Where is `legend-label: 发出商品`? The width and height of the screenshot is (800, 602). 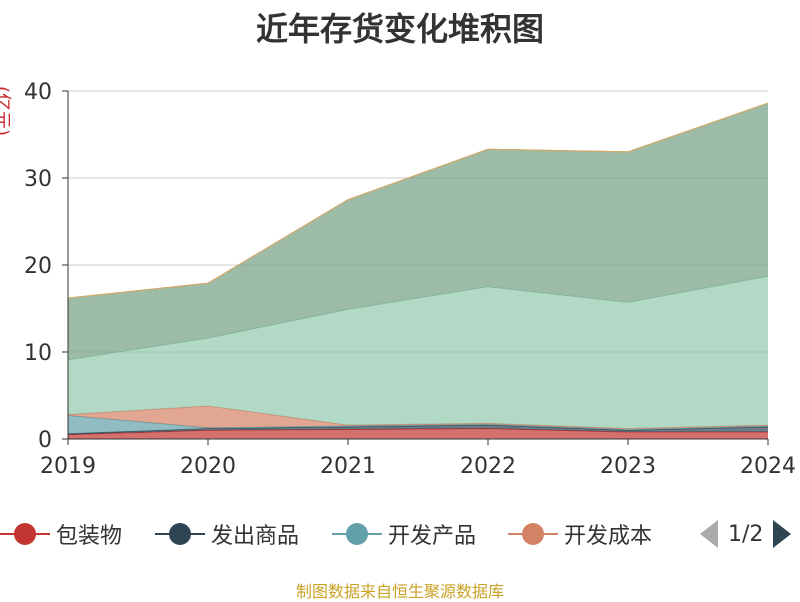 legend-label: 发出商品 is located at coordinates (255, 536).